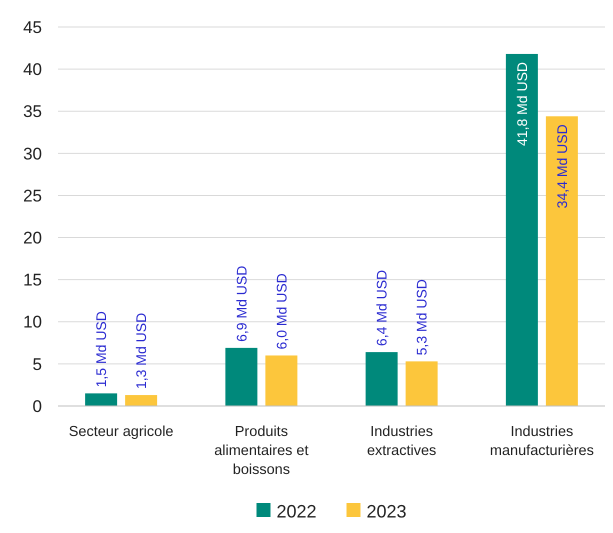  I want to click on data-label: 6,4 Md USD, so click(382, 308).